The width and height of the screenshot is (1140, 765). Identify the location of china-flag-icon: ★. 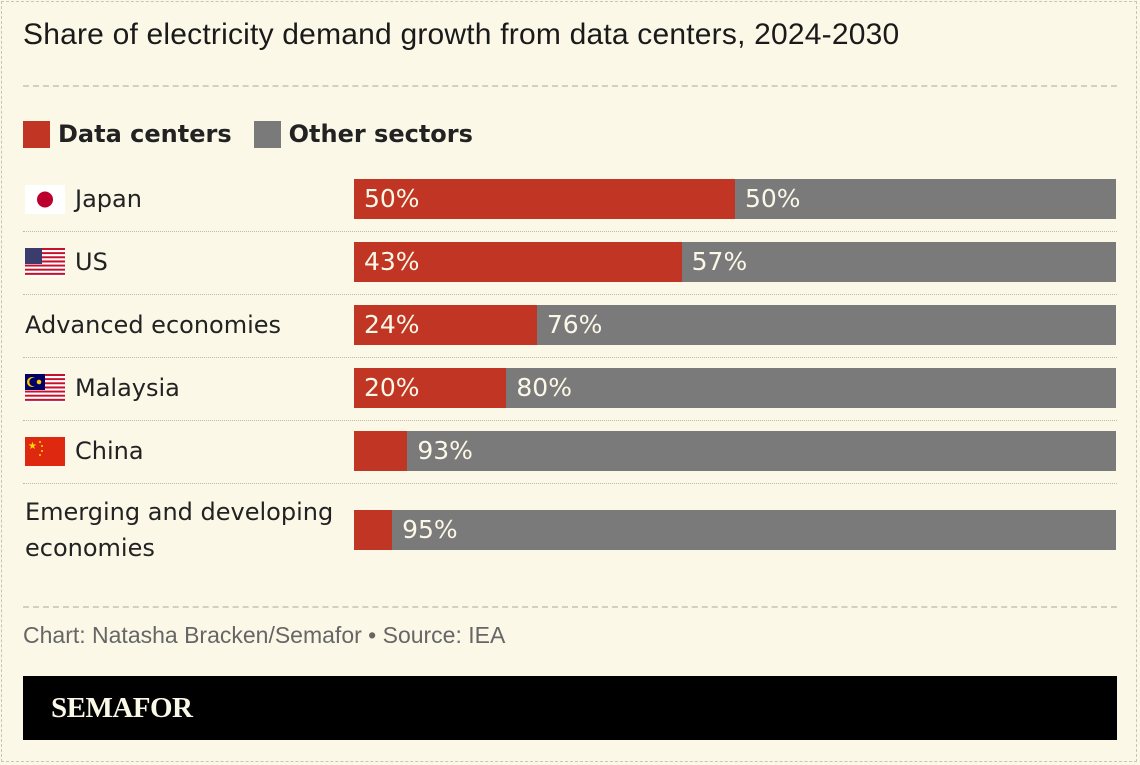
(45, 451).